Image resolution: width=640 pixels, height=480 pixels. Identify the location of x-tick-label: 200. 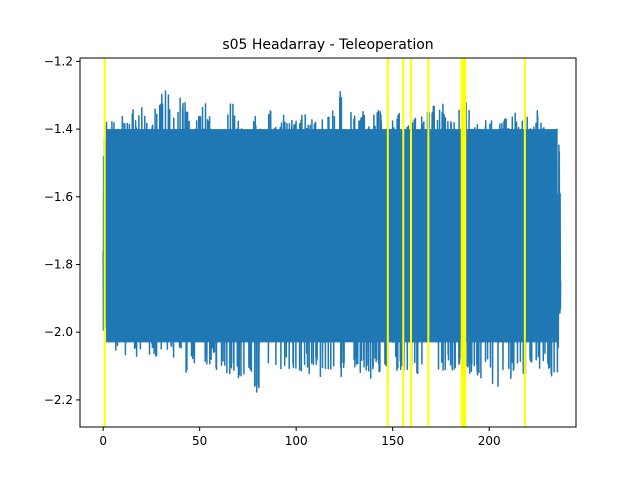
(489, 441).